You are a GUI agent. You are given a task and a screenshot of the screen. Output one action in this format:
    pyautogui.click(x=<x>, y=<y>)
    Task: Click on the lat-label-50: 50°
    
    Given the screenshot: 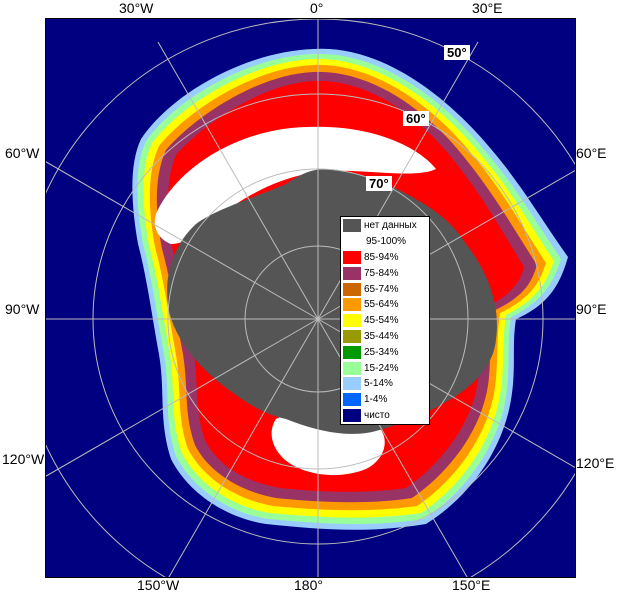 What is the action you would take?
    pyautogui.click(x=457, y=52)
    